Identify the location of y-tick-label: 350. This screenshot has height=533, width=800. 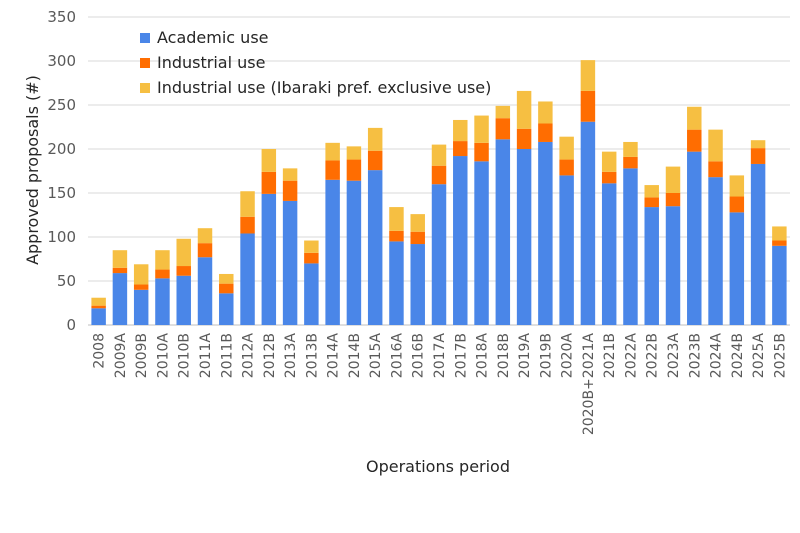
(61, 17).